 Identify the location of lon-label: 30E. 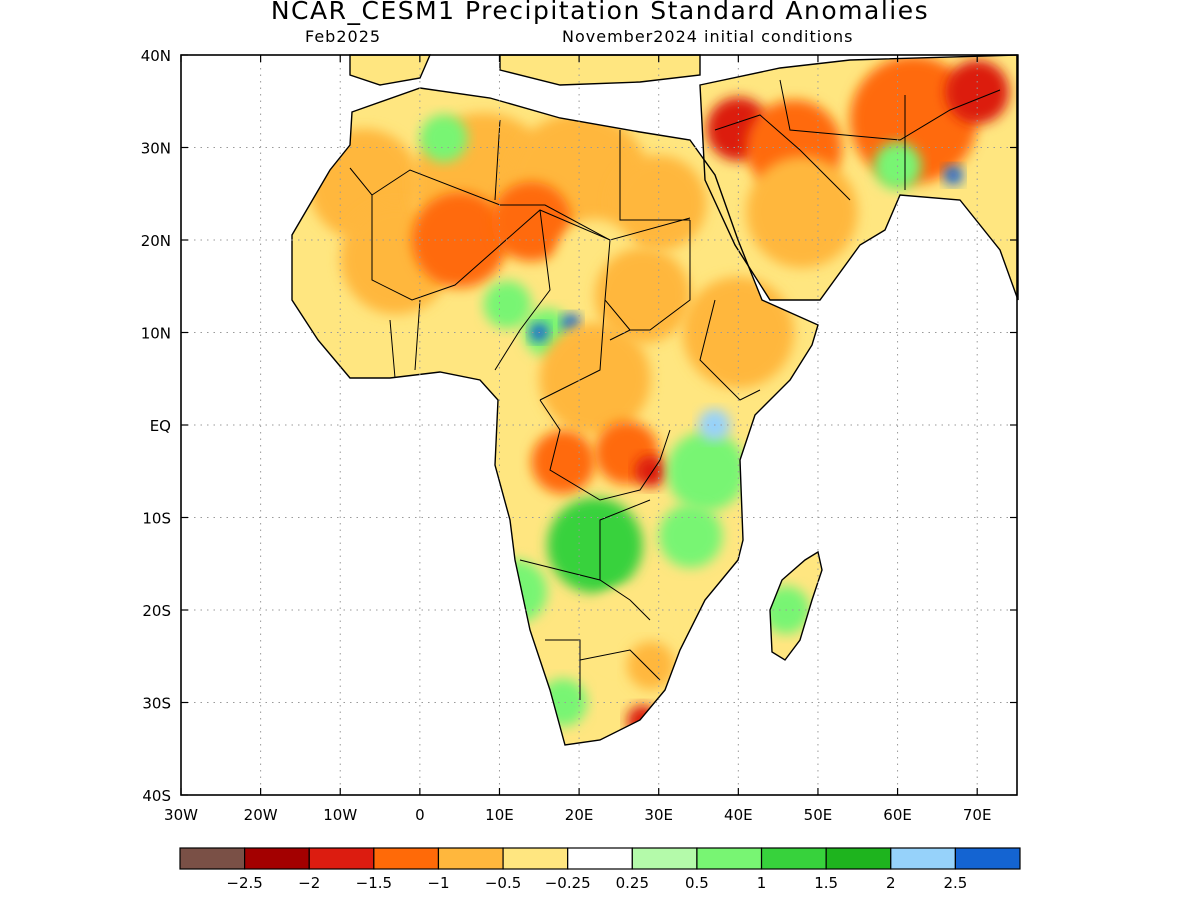
(658, 815).